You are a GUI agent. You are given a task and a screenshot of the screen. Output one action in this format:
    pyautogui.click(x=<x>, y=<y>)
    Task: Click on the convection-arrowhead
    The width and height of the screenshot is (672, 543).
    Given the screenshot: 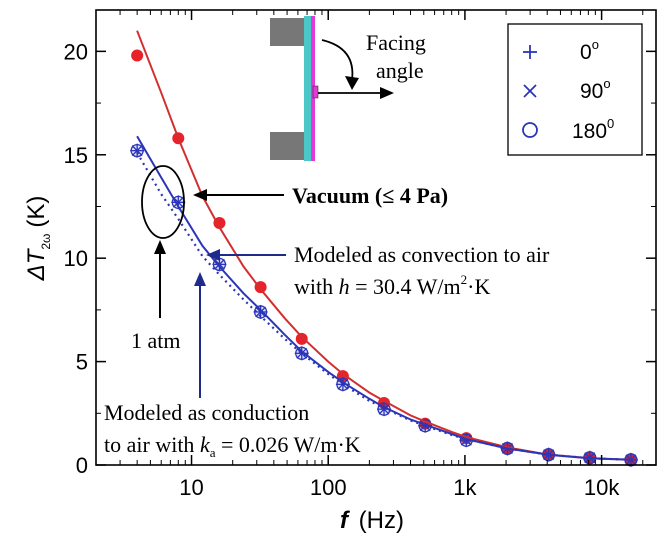 What is the action you would take?
    pyautogui.click(x=213, y=255)
    